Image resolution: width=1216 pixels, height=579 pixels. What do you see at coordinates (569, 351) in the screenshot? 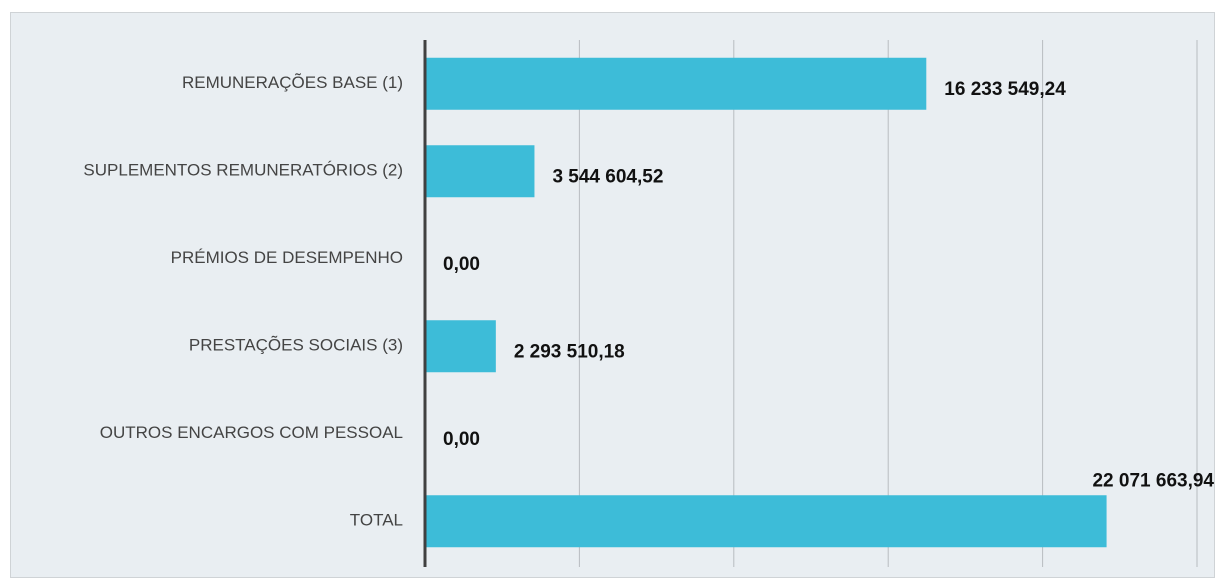
I see `value-label: 2 293 510,18` at bounding box center [569, 351].